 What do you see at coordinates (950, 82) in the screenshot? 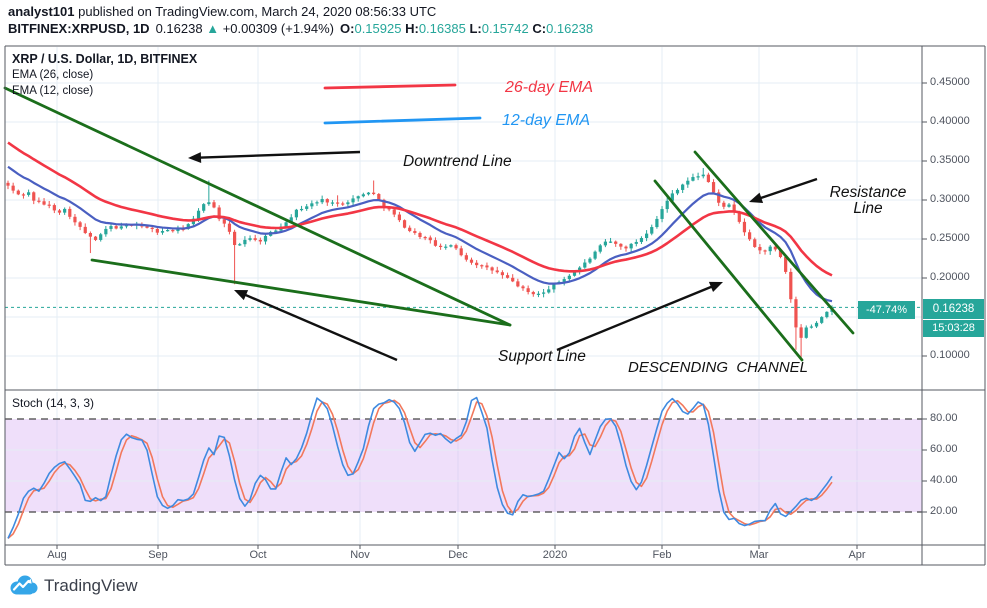
I see `price-axis-label: 0.45000` at bounding box center [950, 82].